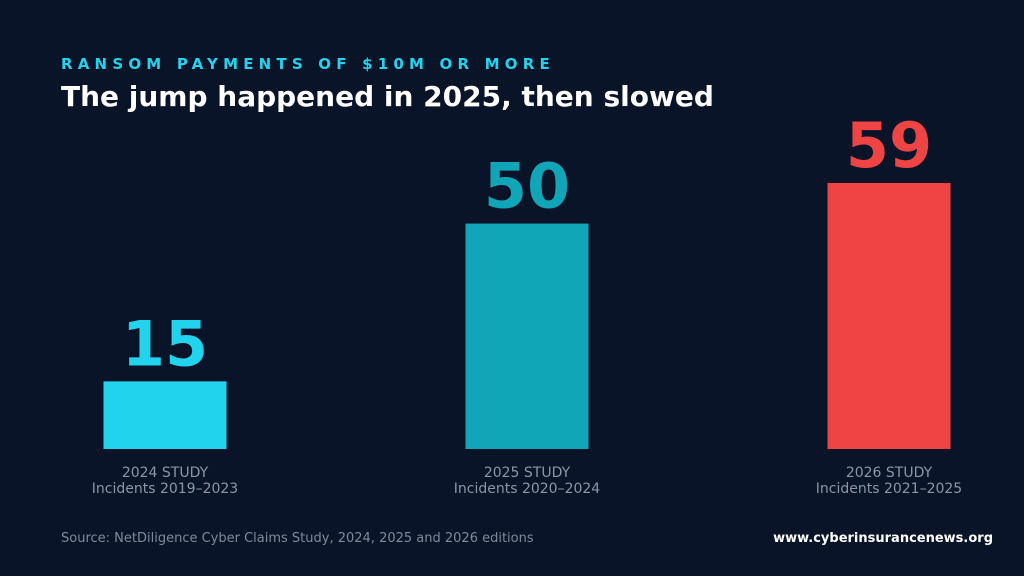 Image resolution: width=1024 pixels, height=576 pixels. What do you see at coordinates (387, 96) in the screenshot?
I see `chart-title: The jump happened in 2025, then slowed` at bounding box center [387, 96].